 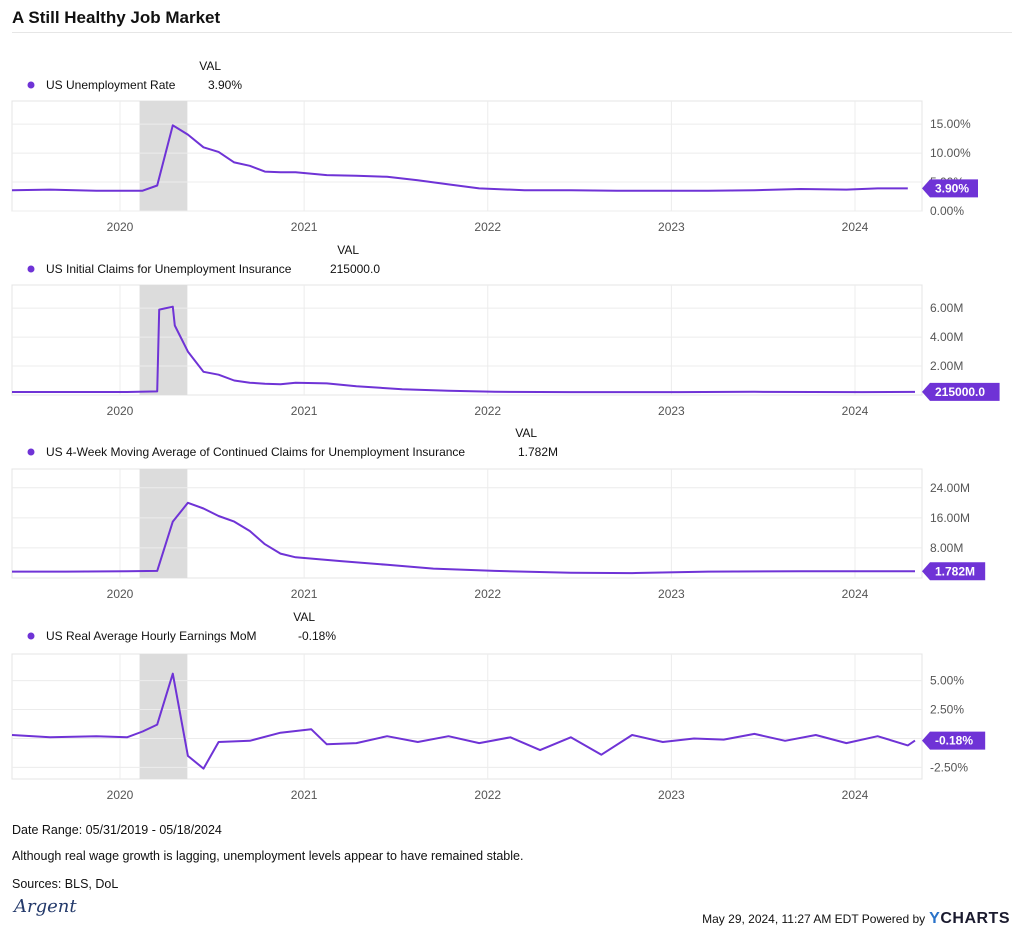 I want to click on y-tick-label: 2.50%, so click(x=947, y=710).